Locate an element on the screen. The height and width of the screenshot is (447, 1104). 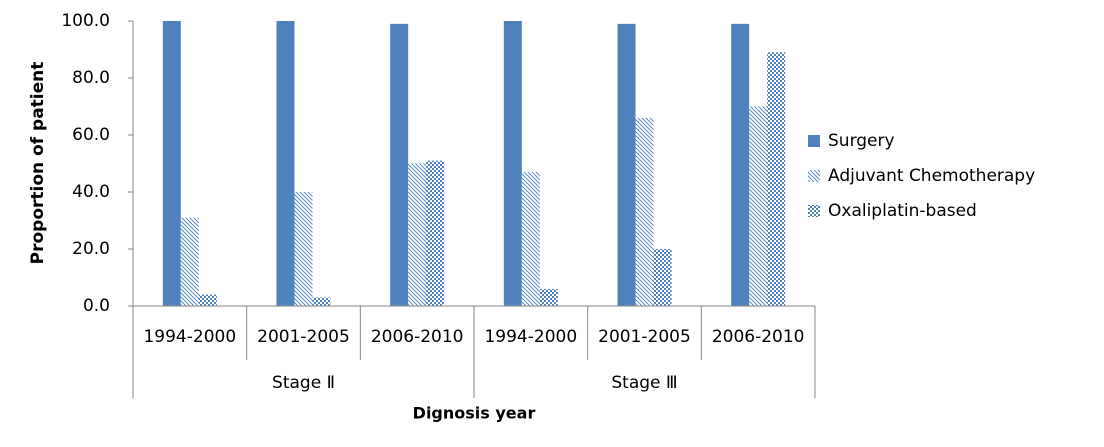
group-label: Stage Ⅲ is located at coordinates (644, 383).